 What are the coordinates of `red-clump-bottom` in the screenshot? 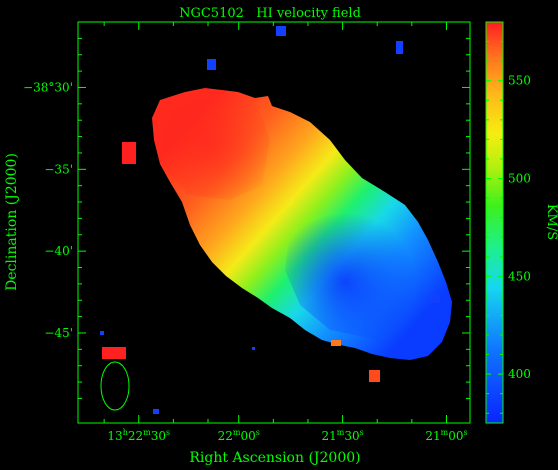 It's located at (374, 376).